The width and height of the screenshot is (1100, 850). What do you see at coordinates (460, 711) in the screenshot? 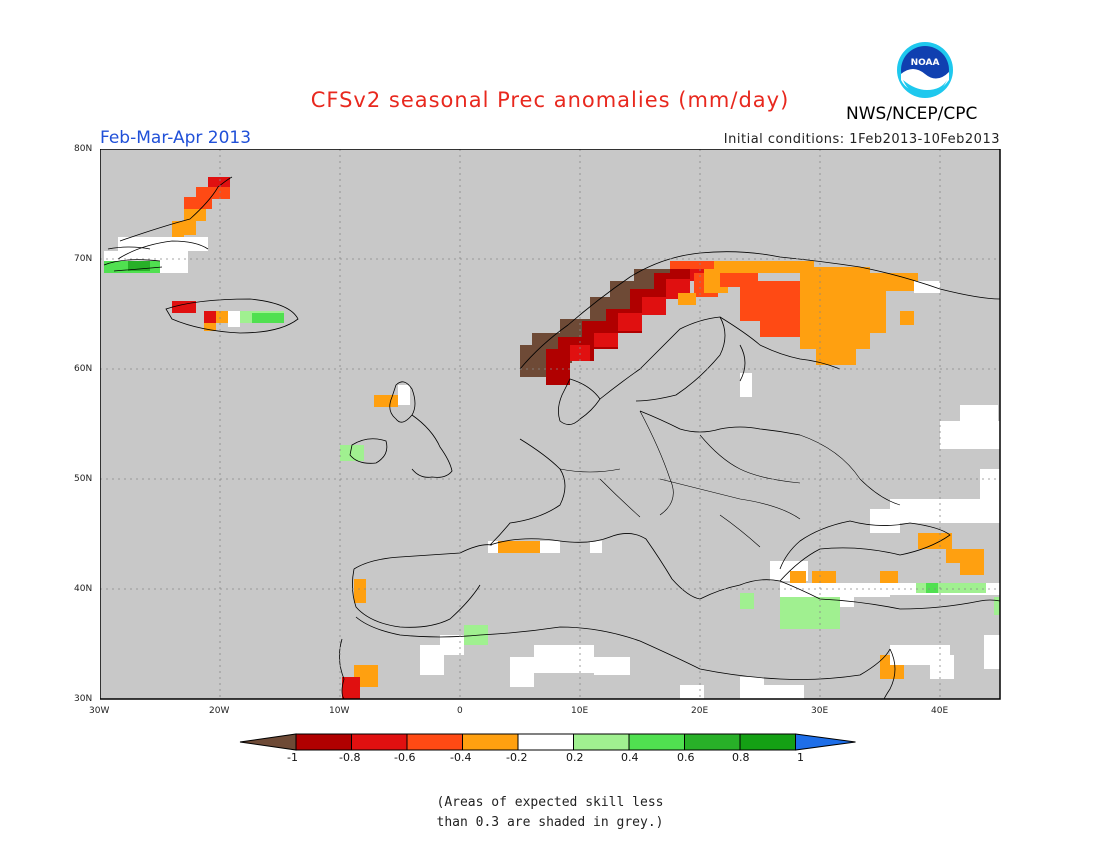
I see `lon-label: 0` at bounding box center [460, 711].